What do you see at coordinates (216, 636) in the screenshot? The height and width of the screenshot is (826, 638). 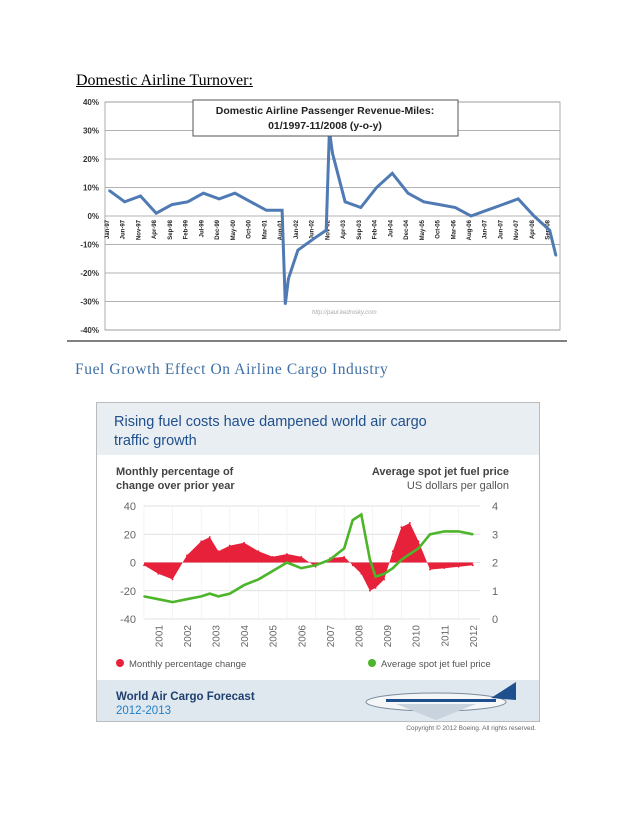 I see `x-tick-label: 2003` at bounding box center [216, 636].